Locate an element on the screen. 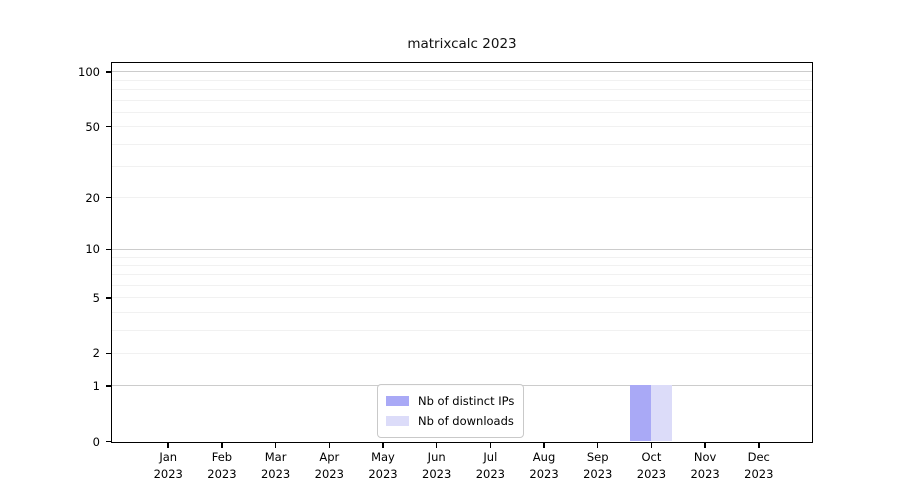 This screenshot has height=500, width=900. legend-swatch-downloads is located at coordinates (397, 421).